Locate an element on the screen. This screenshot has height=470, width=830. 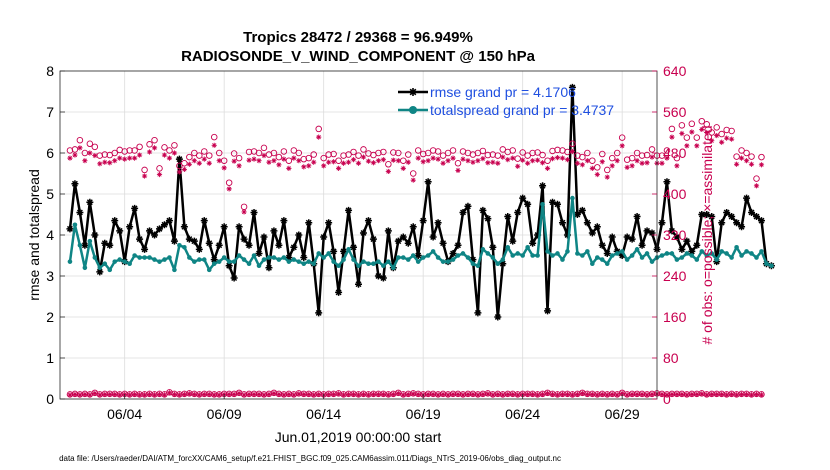
x-tick-label: 06/29 is located at coordinates (622, 414).